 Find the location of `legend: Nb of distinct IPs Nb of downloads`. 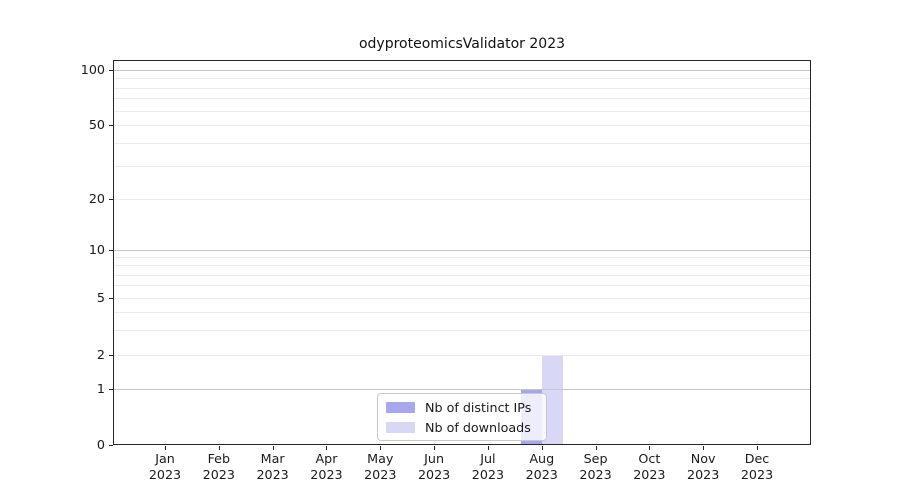

legend: Nb of distinct IPs Nb of downloads is located at coordinates (462, 417).